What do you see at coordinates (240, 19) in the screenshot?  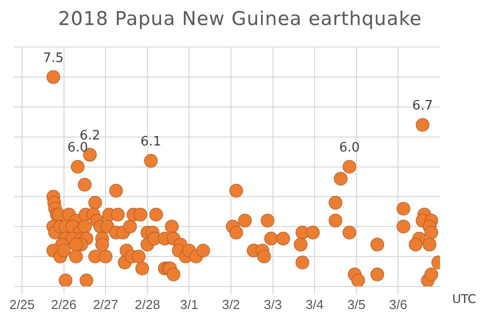 I see `chart-title: 2018 Papua New Guinea earthquake` at bounding box center [240, 19].